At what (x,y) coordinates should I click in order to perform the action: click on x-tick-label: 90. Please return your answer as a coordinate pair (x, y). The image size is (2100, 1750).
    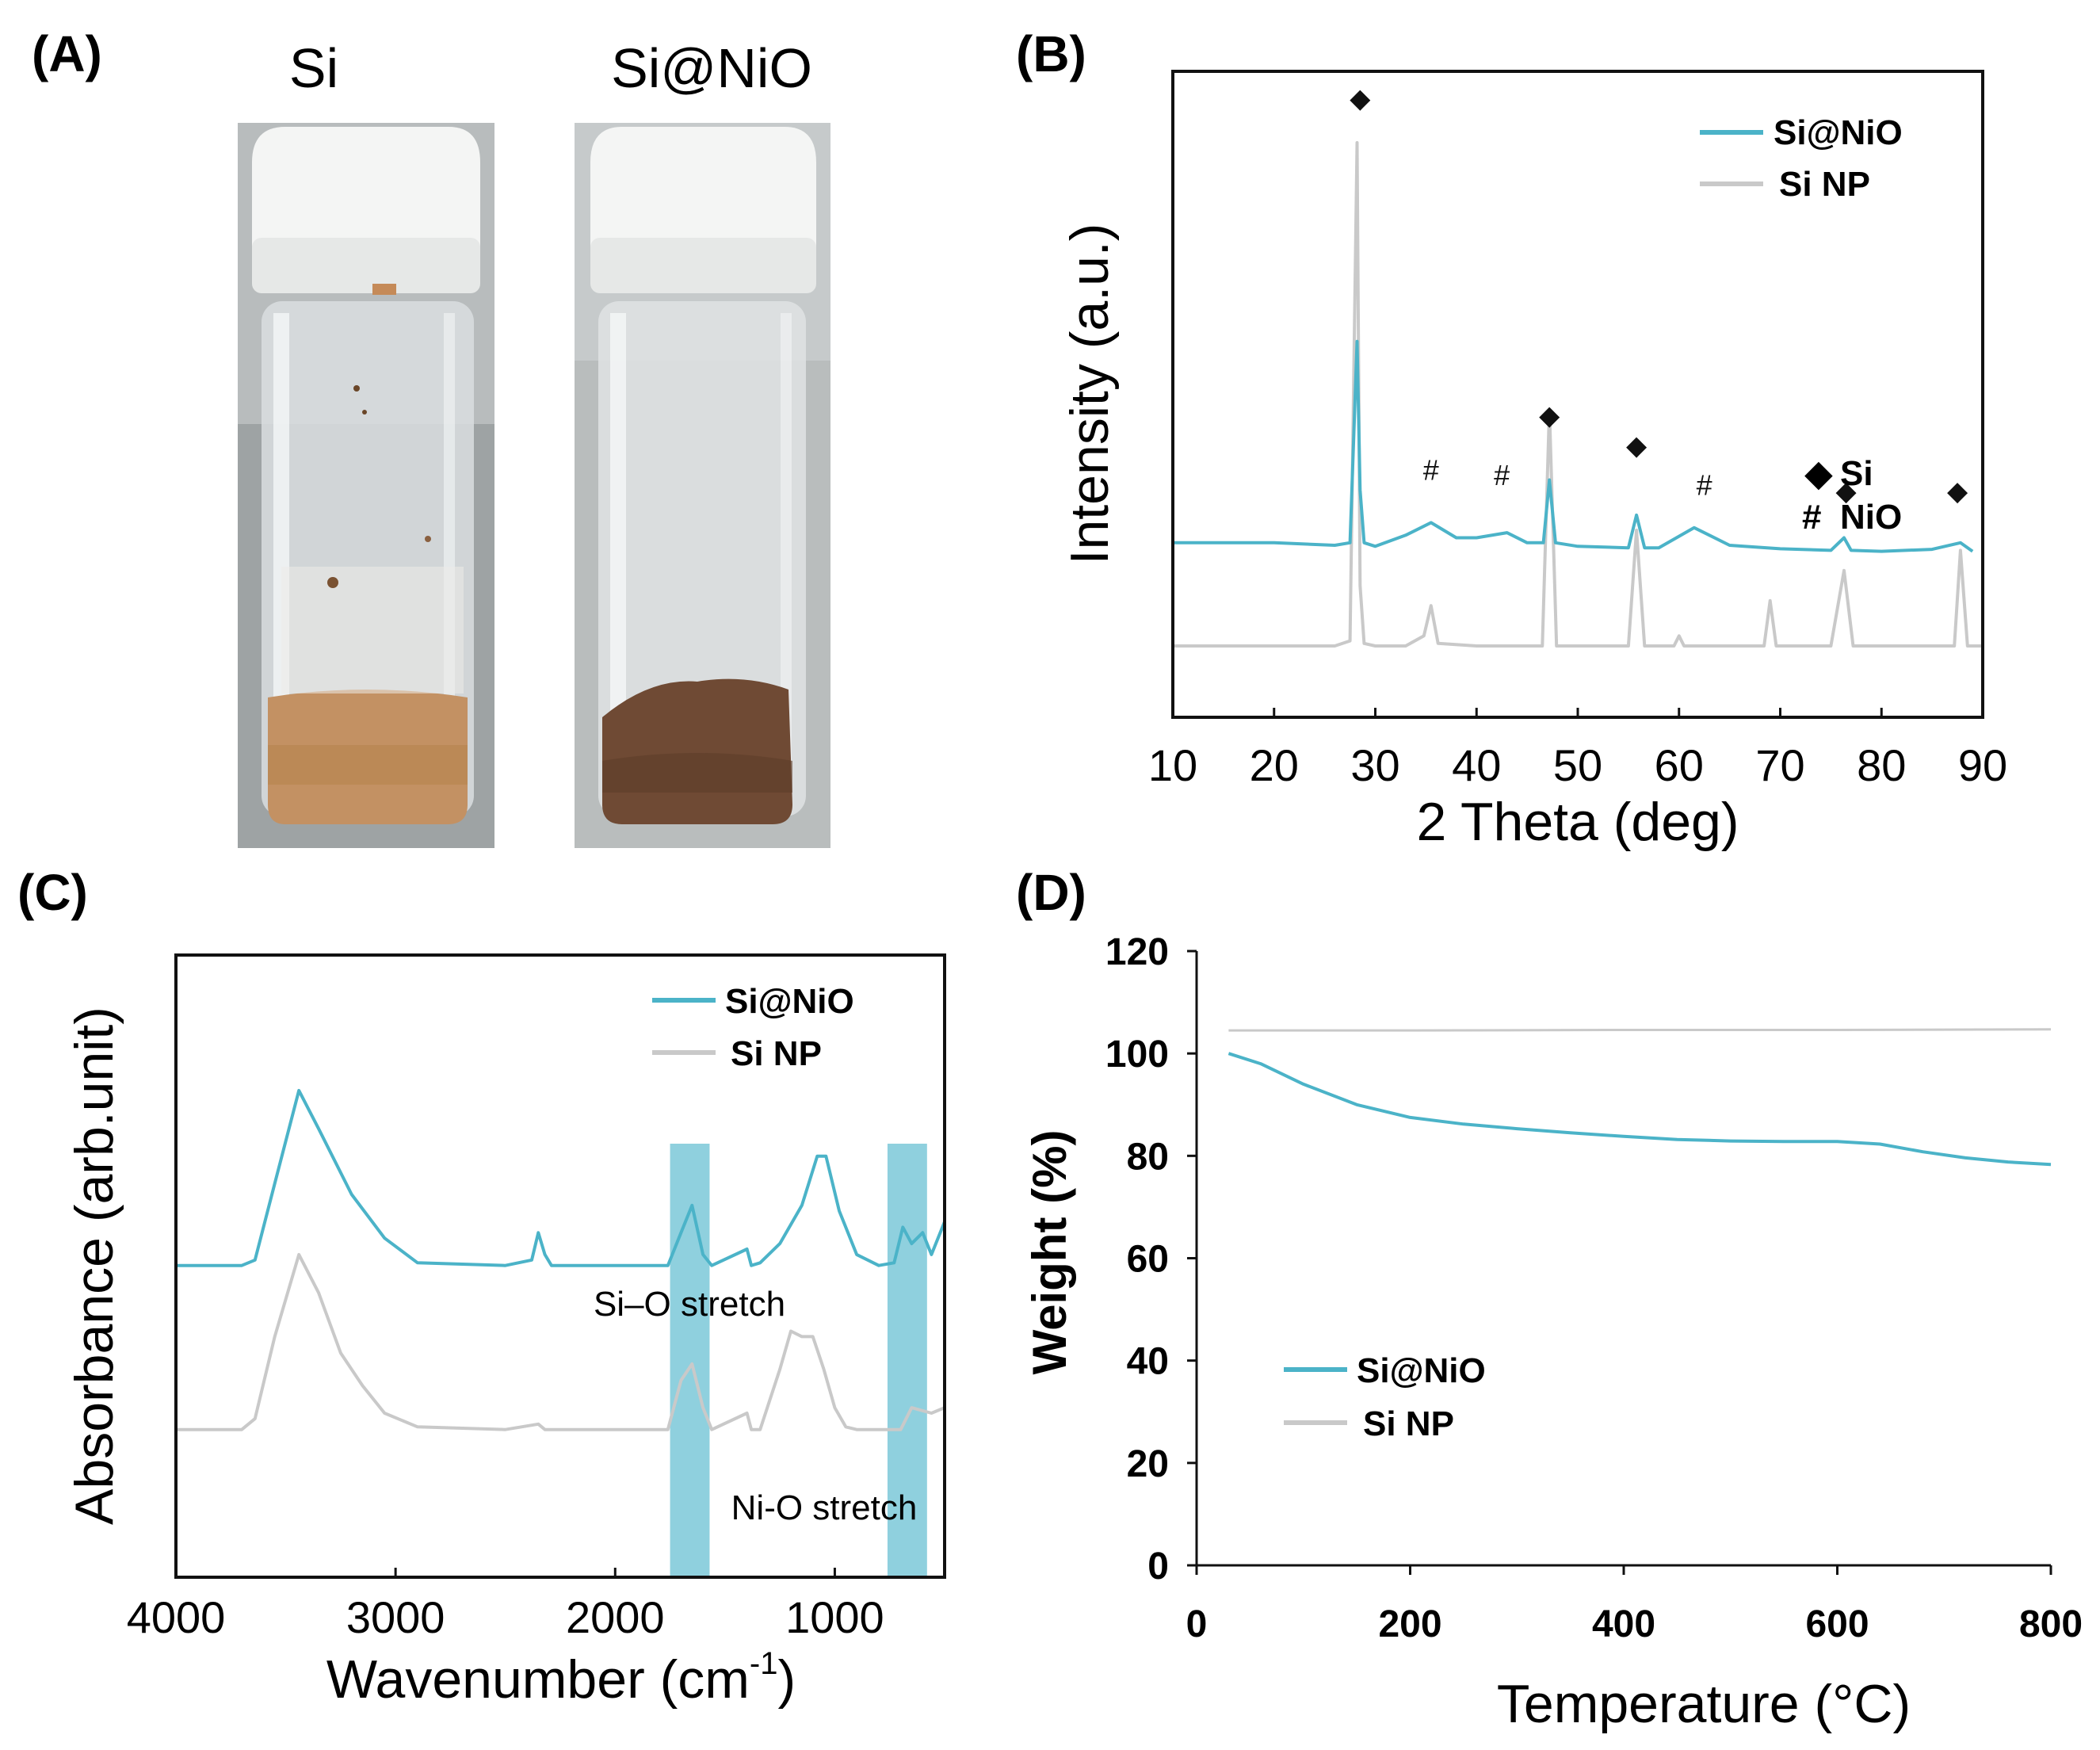
    Looking at the image, I should click on (1982, 765).